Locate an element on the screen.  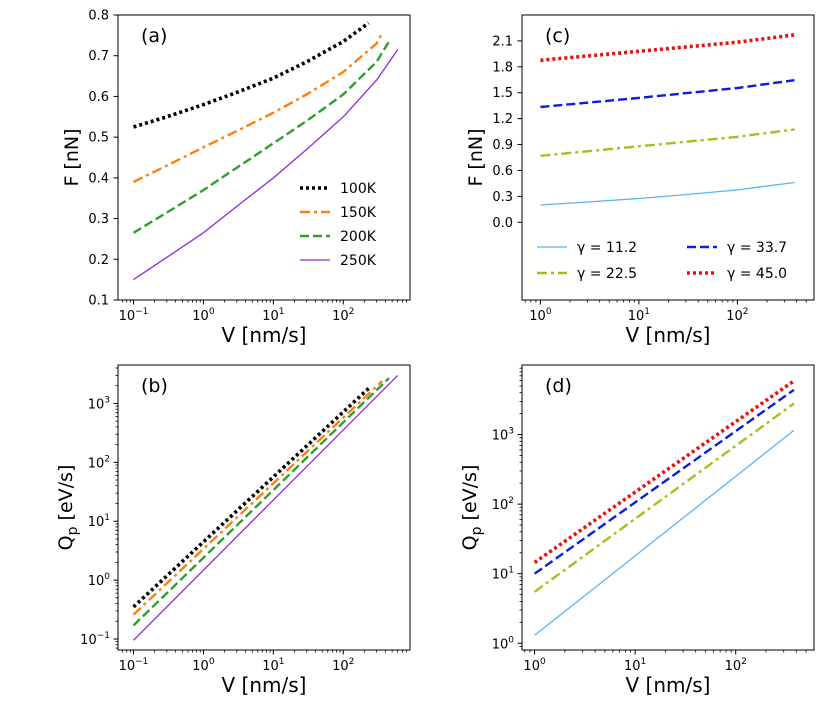
y-tick-label: 0.1 is located at coordinates (98, 301).